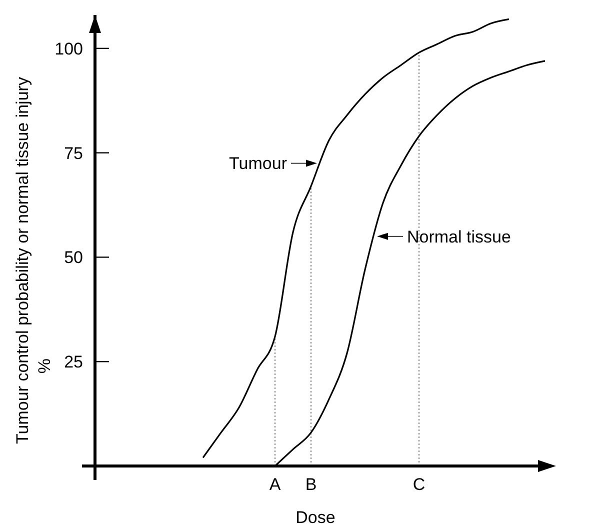  I want to click on y-tick-label: 50, so click(73, 258).